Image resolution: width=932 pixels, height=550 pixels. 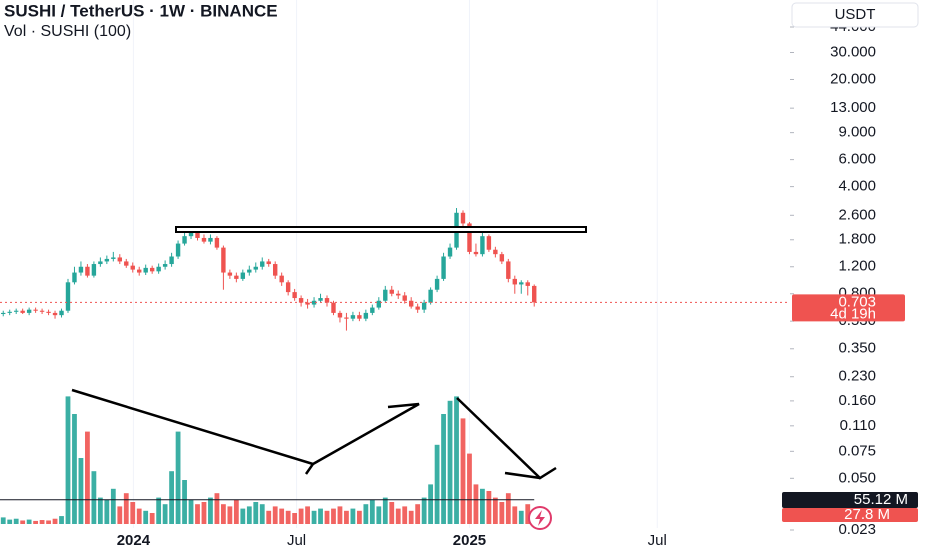 What do you see at coordinates (850, 500) in the screenshot?
I see `volume-ma-tag` at bounding box center [850, 500].